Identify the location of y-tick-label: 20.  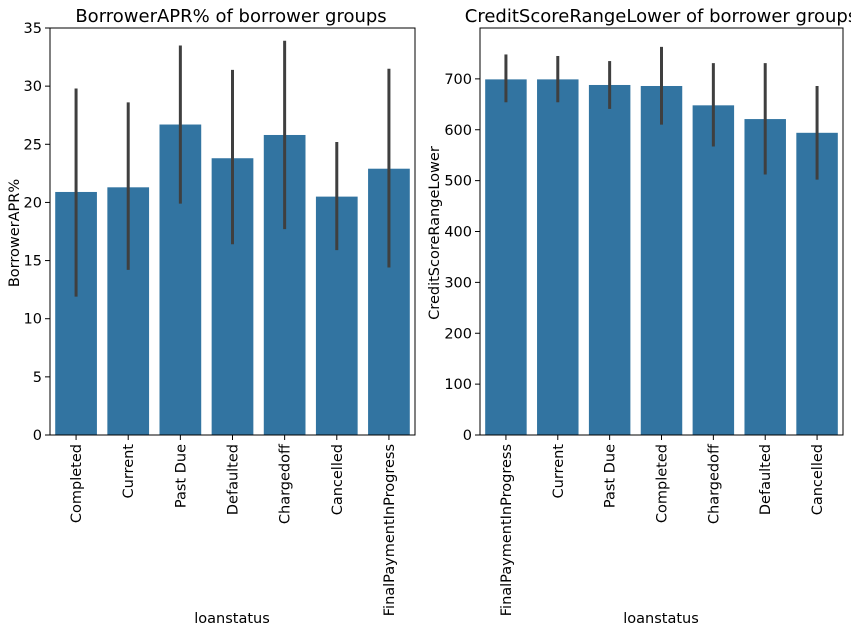
(33, 203).